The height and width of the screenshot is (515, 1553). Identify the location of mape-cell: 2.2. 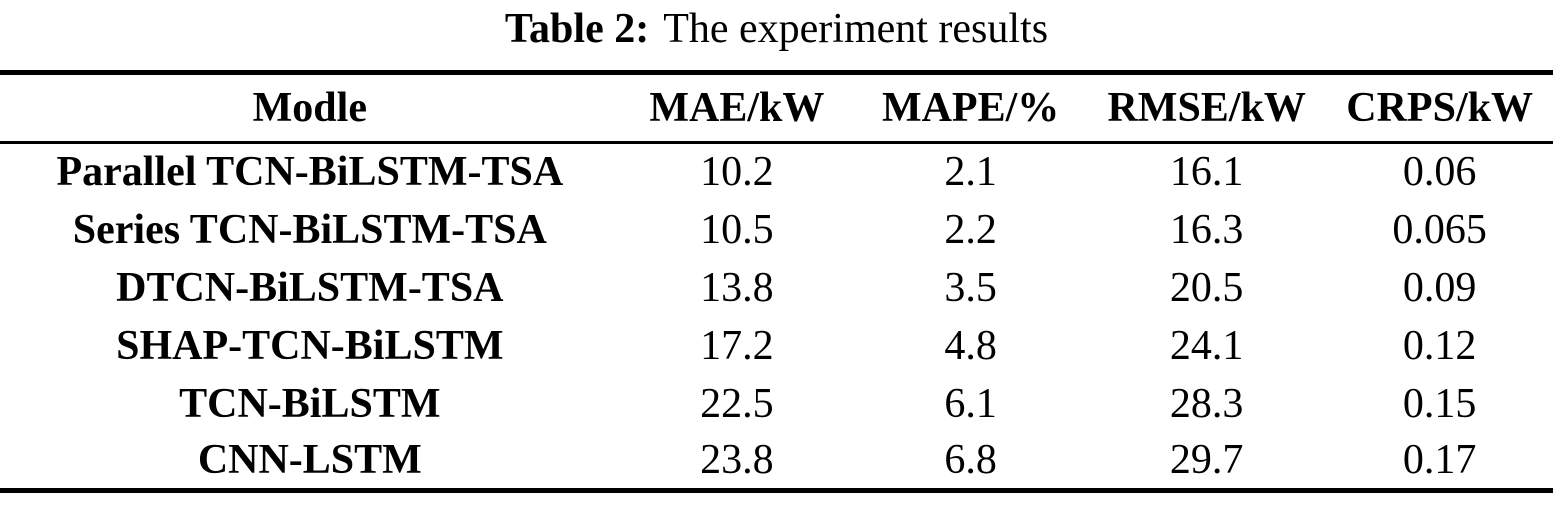
(970, 229).